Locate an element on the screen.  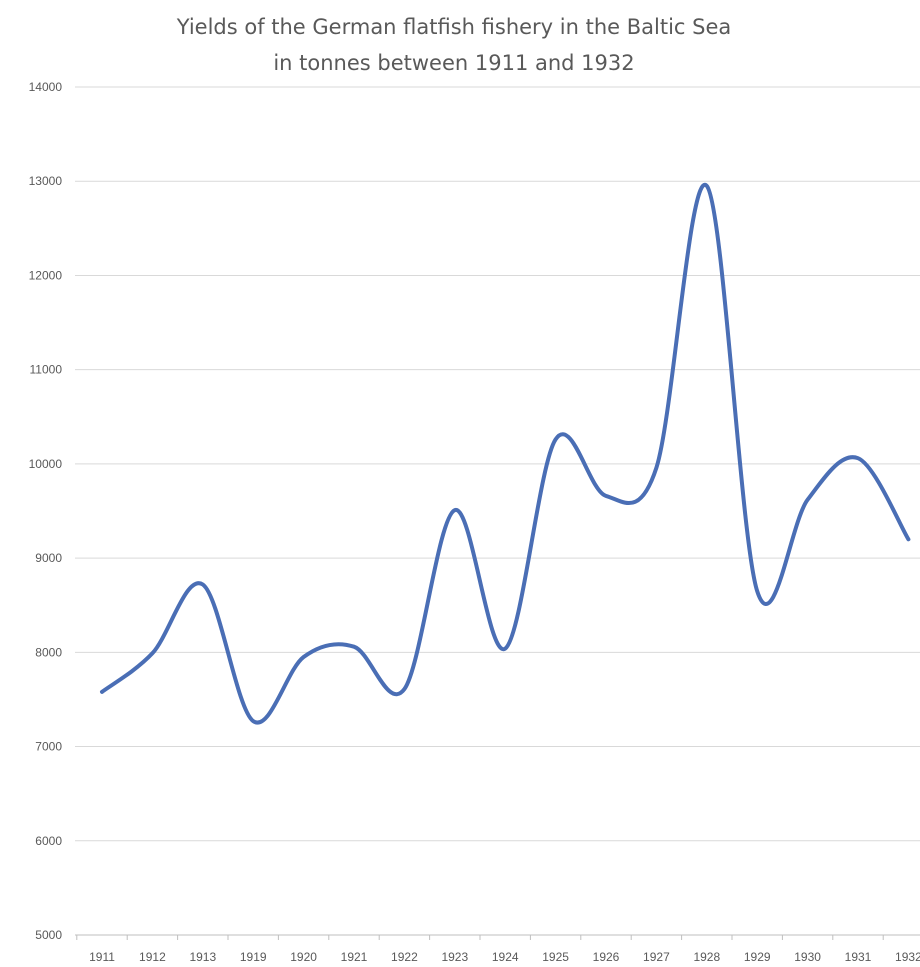
x-tick-label-1924: 1924 is located at coordinates (505, 957).